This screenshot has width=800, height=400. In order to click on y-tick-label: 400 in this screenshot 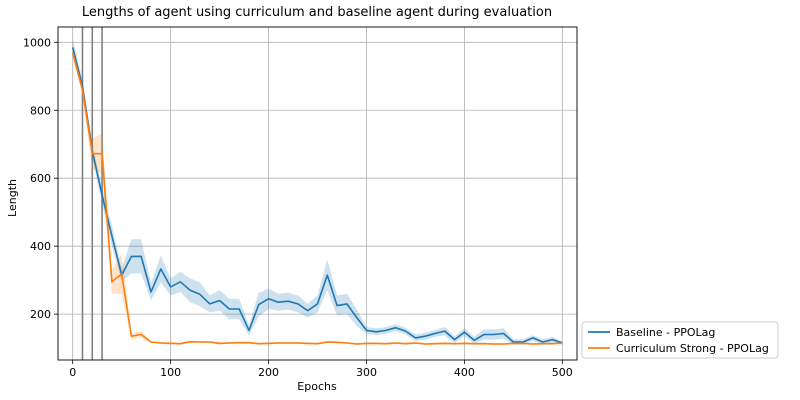, I will do `click(40, 246)`.